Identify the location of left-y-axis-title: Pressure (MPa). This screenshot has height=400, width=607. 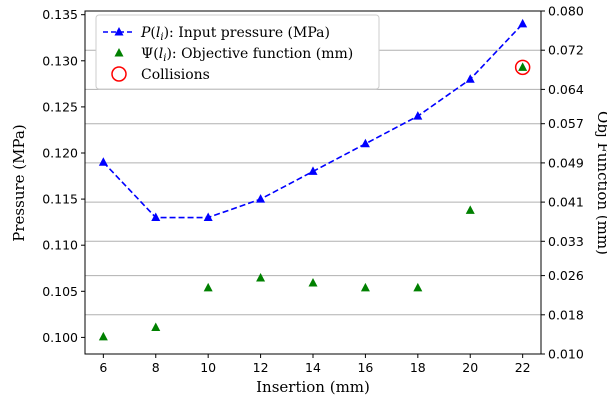
(19, 182).